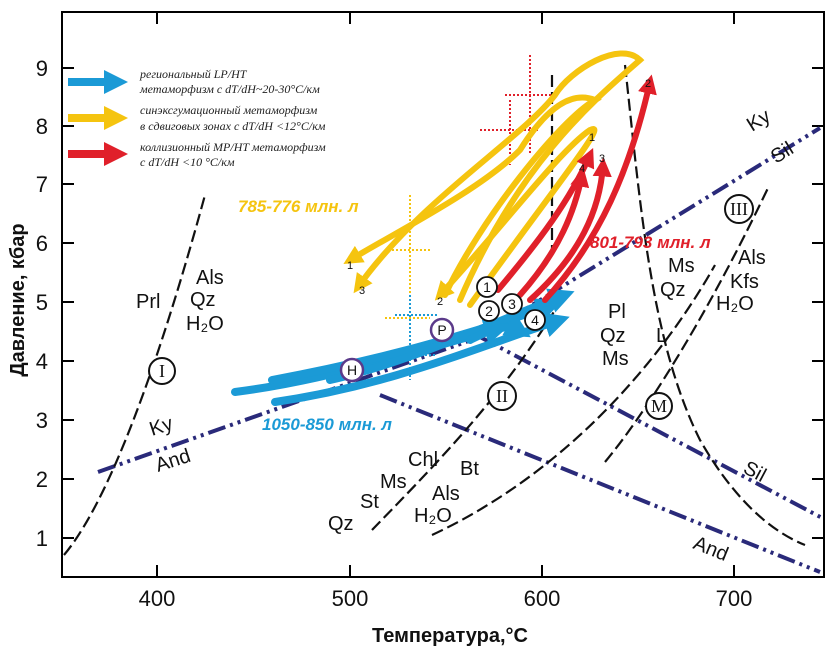  Describe the element at coordinates (18, 299) in the screenshot. I see `y-axis-title: Давление, кбар` at that location.